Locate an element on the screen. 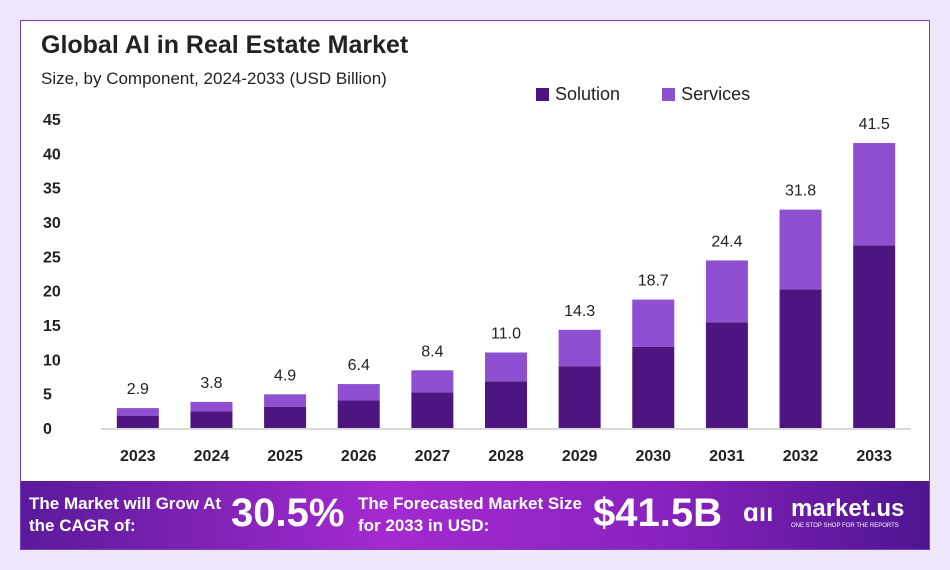 This screenshot has height=570, width=950. y-tick-label: 35 is located at coordinates (52, 189).